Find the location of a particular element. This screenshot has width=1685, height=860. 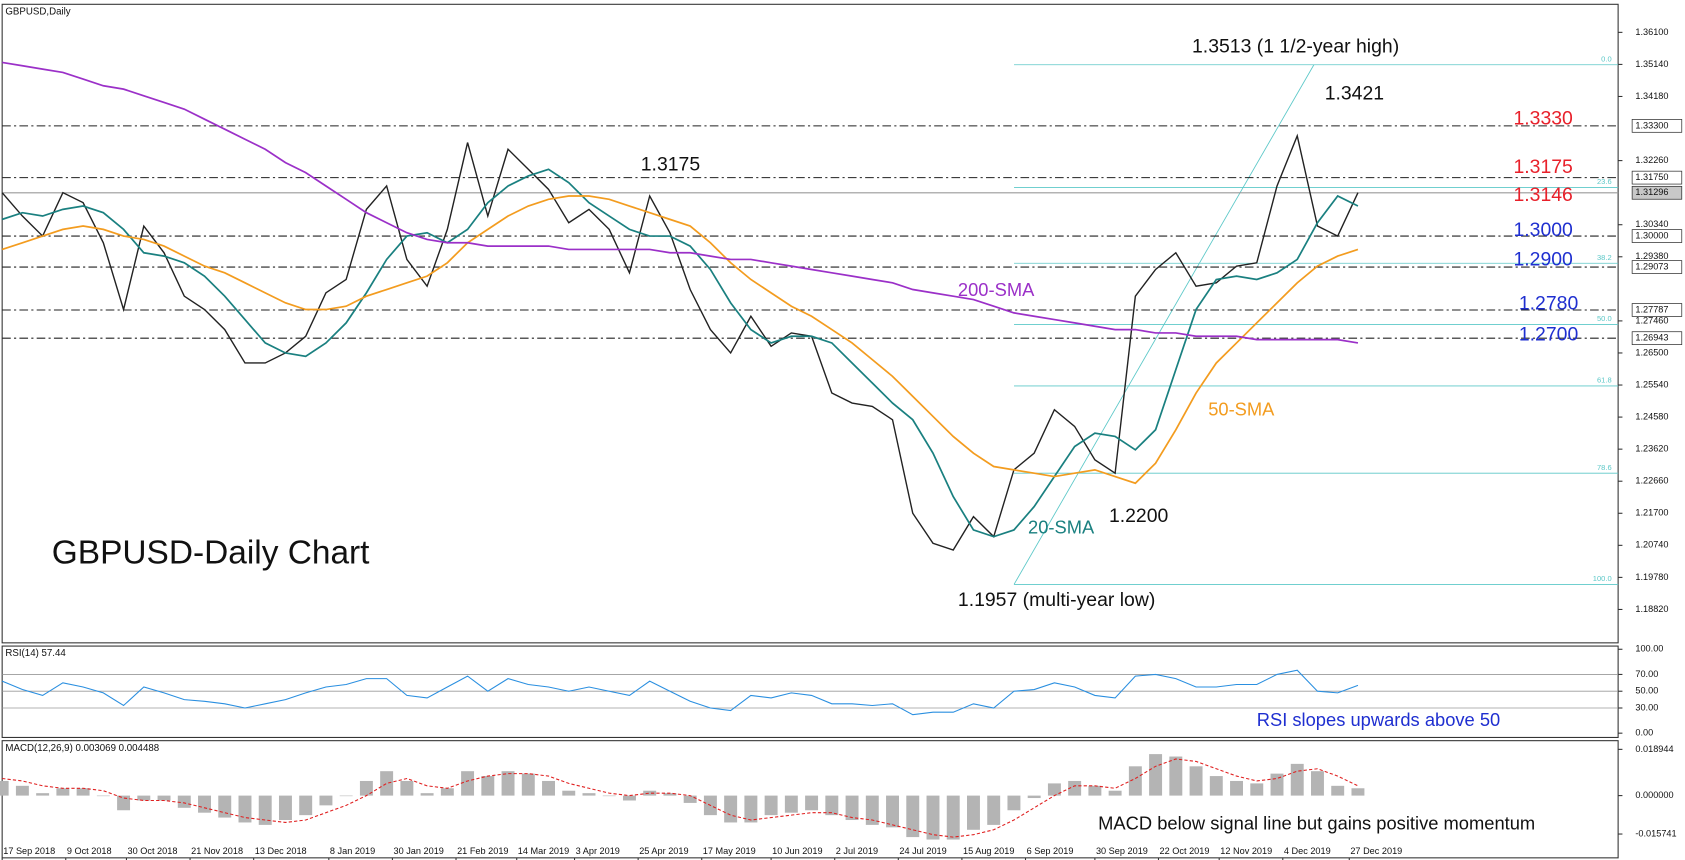

x-tick-label: 22 Oct 2019 is located at coordinates (1185, 851).